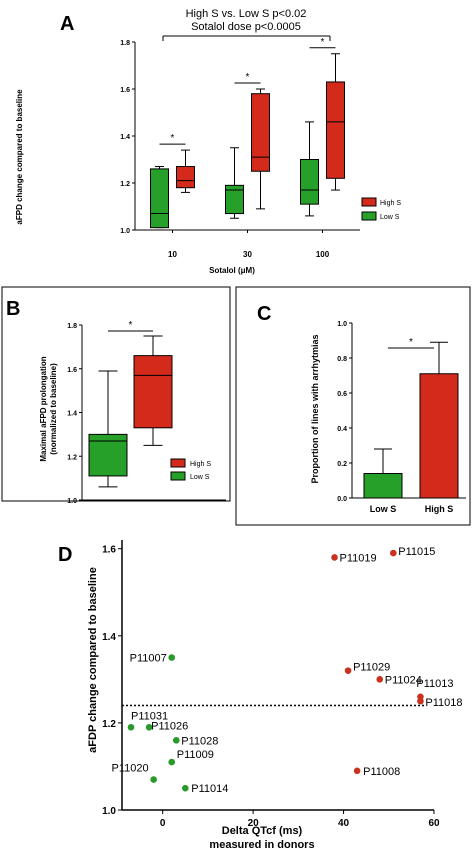 The image size is (474, 859). What do you see at coordinates (53, 409) in the screenshot?
I see `panel-b-ylabel-line2: (normalized to baseline)` at bounding box center [53, 409].